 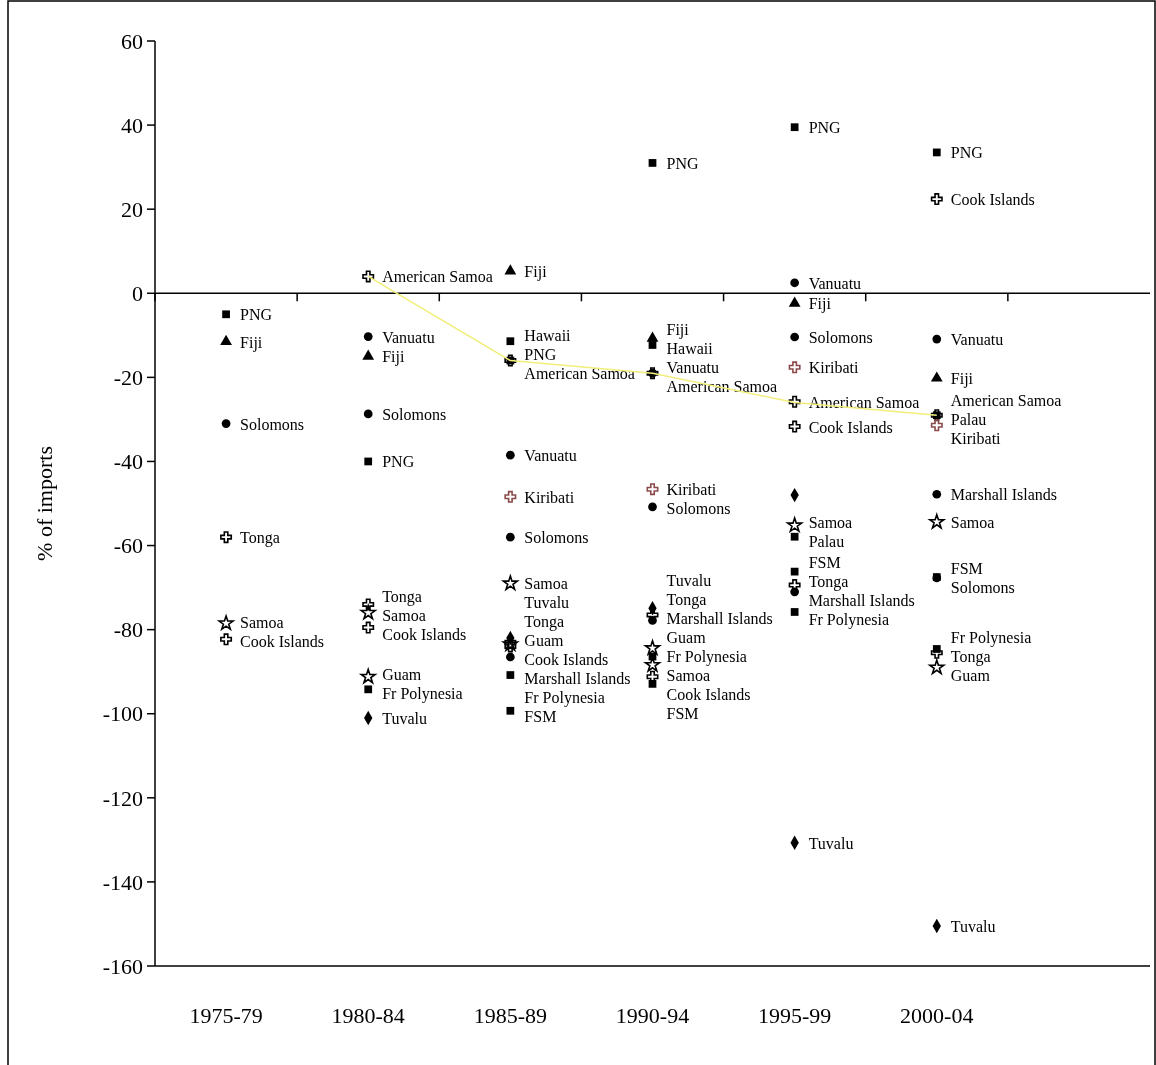 What do you see at coordinates (402, 596) in the screenshot?
I see `series-label: Tonga` at bounding box center [402, 596].